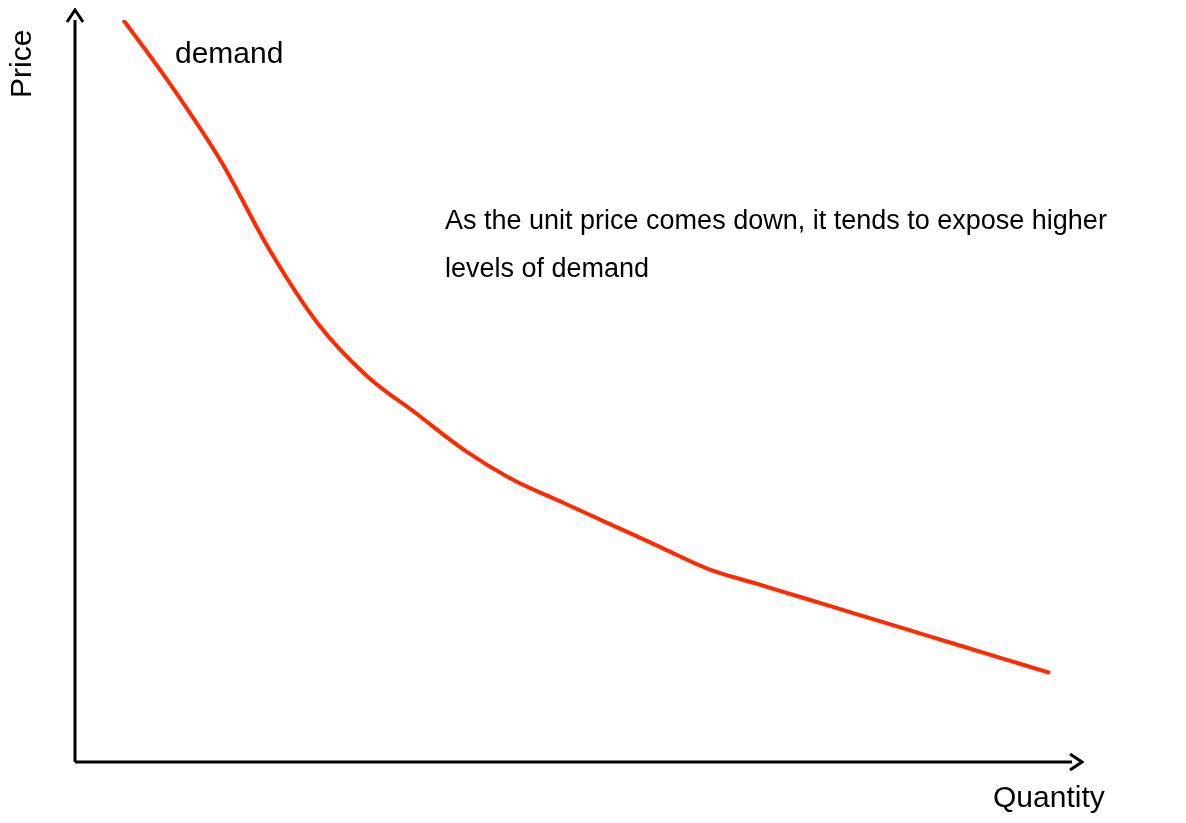 This screenshot has width=1186, height=823. Describe the element at coordinates (229, 53) in the screenshot. I see `series-label: demand` at that location.